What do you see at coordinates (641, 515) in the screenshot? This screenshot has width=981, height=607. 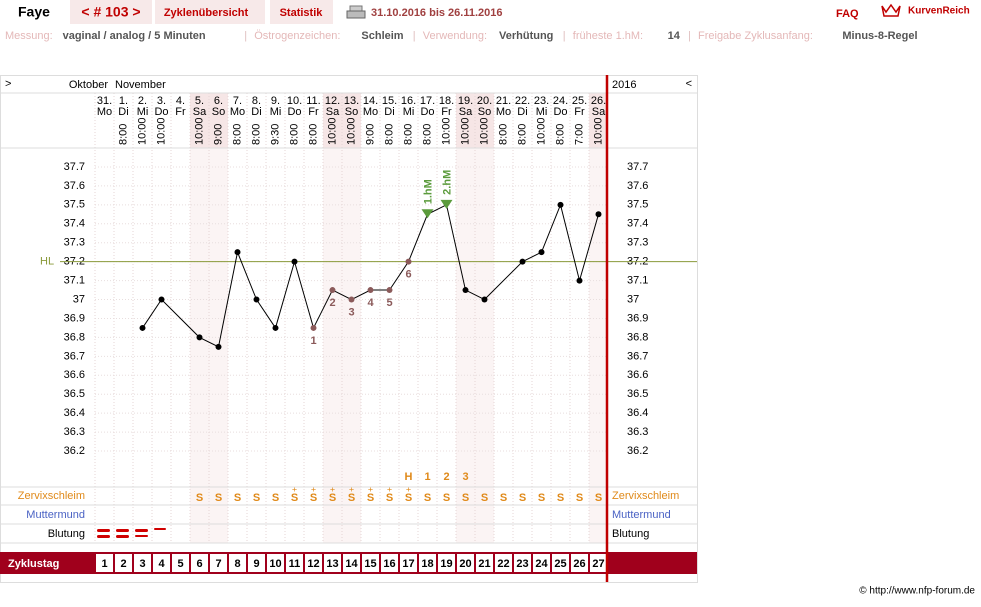 I see `row-label: Muttermund` at bounding box center [641, 515].